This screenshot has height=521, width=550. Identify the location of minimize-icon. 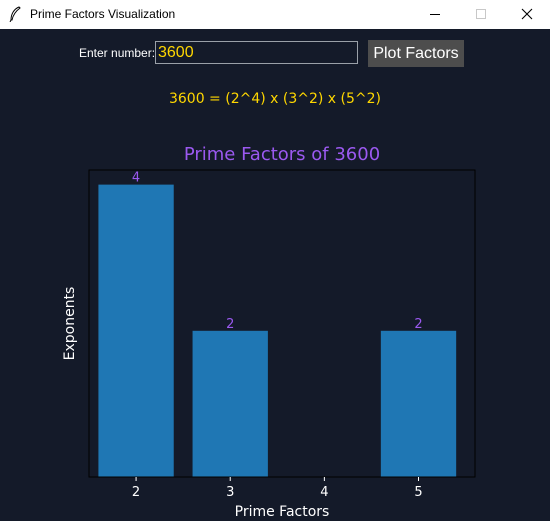
(435, 14).